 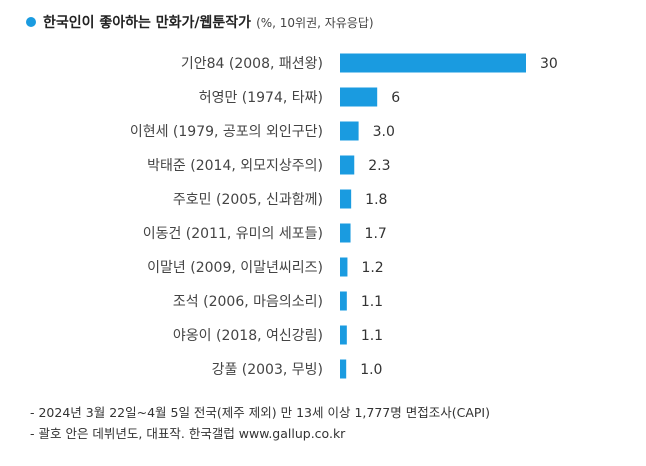 What do you see at coordinates (261, 98) in the screenshot?
I see `category-label: 허영만 (1974, 타짜)` at bounding box center [261, 98].